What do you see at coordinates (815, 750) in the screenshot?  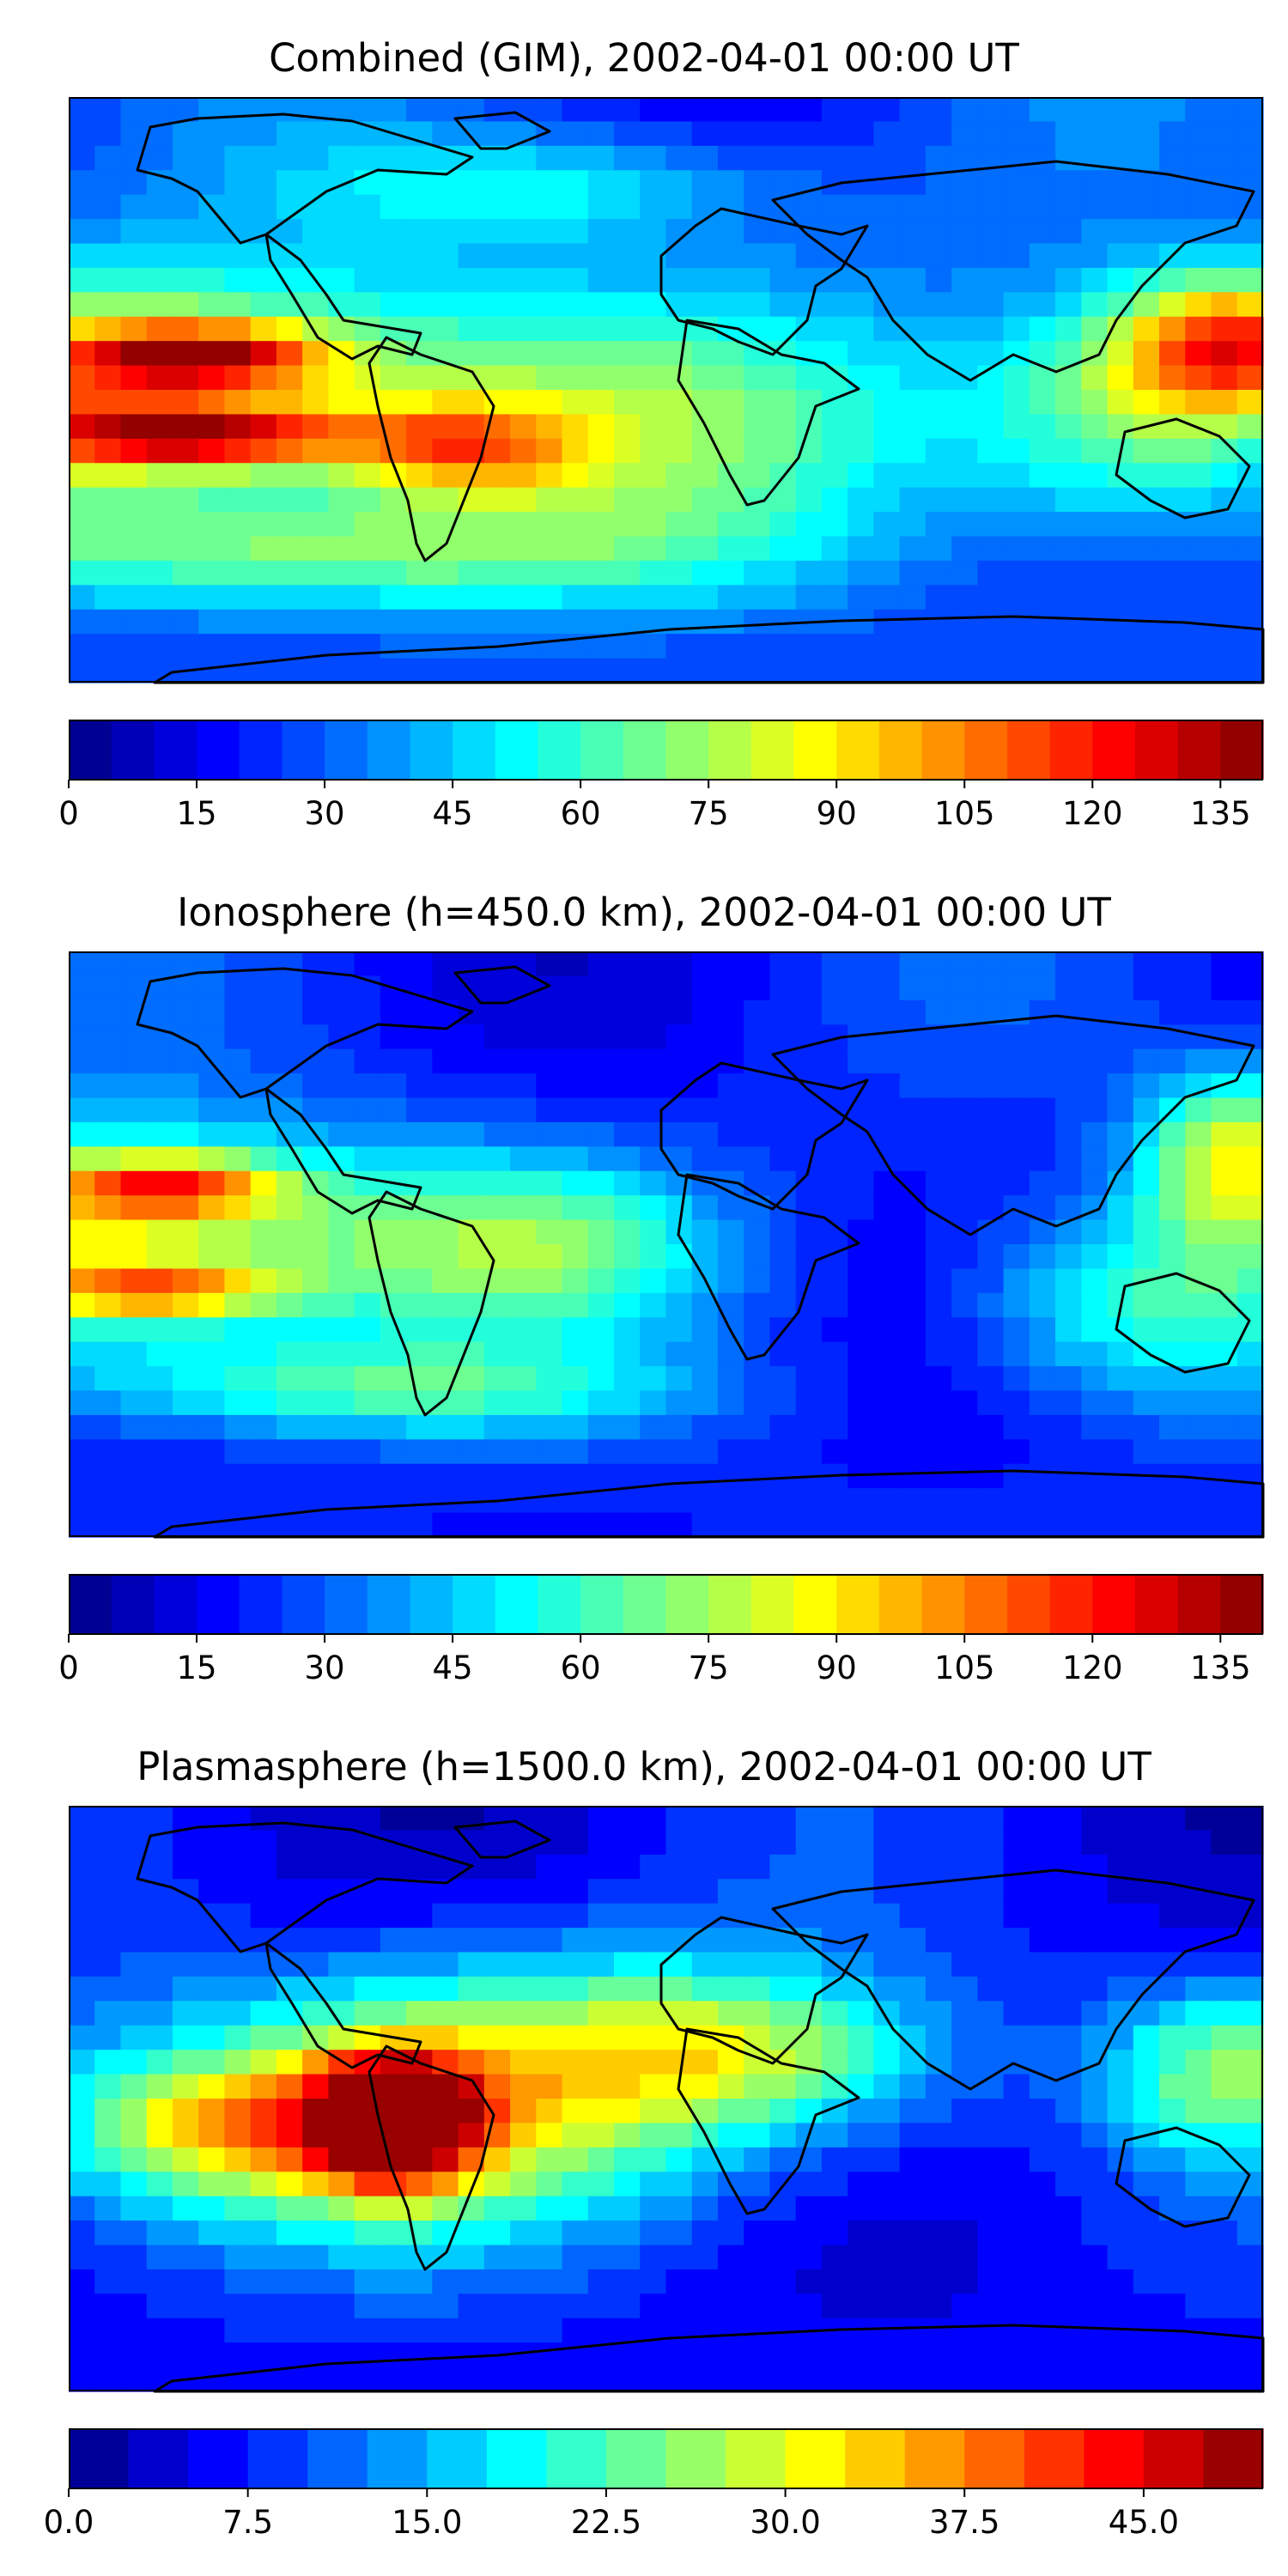 I see `colorbar-bin` at bounding box center [815, 750].